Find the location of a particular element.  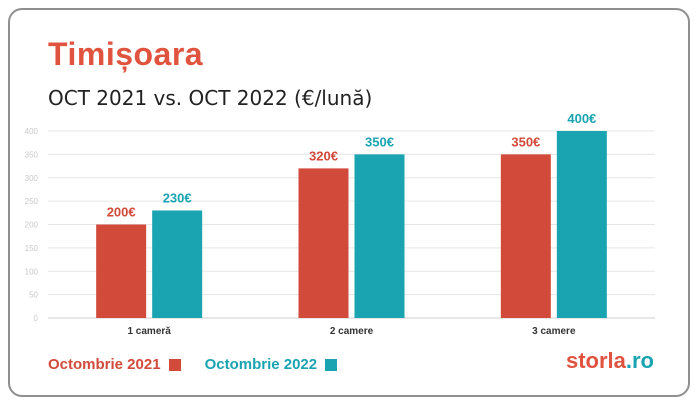

y-tick-label: 150 is located at coordinates (32, 248).